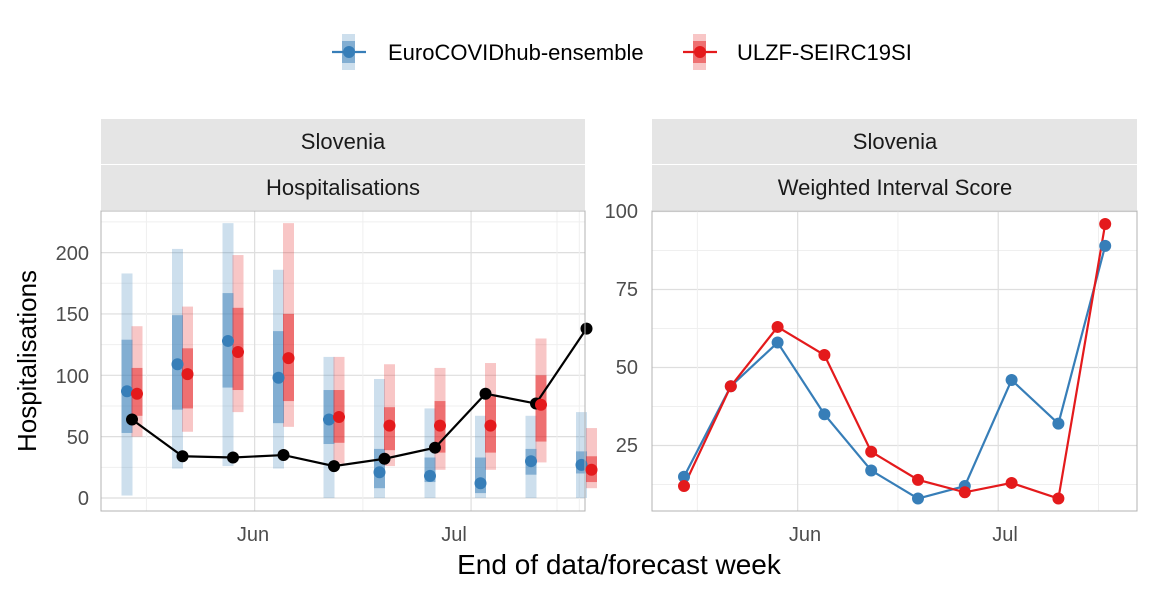  What do you see at coordinates (454, 535) in the screenshot?
I see `hosp-xtick-jul: Jul` at bounding box center [454, 535].